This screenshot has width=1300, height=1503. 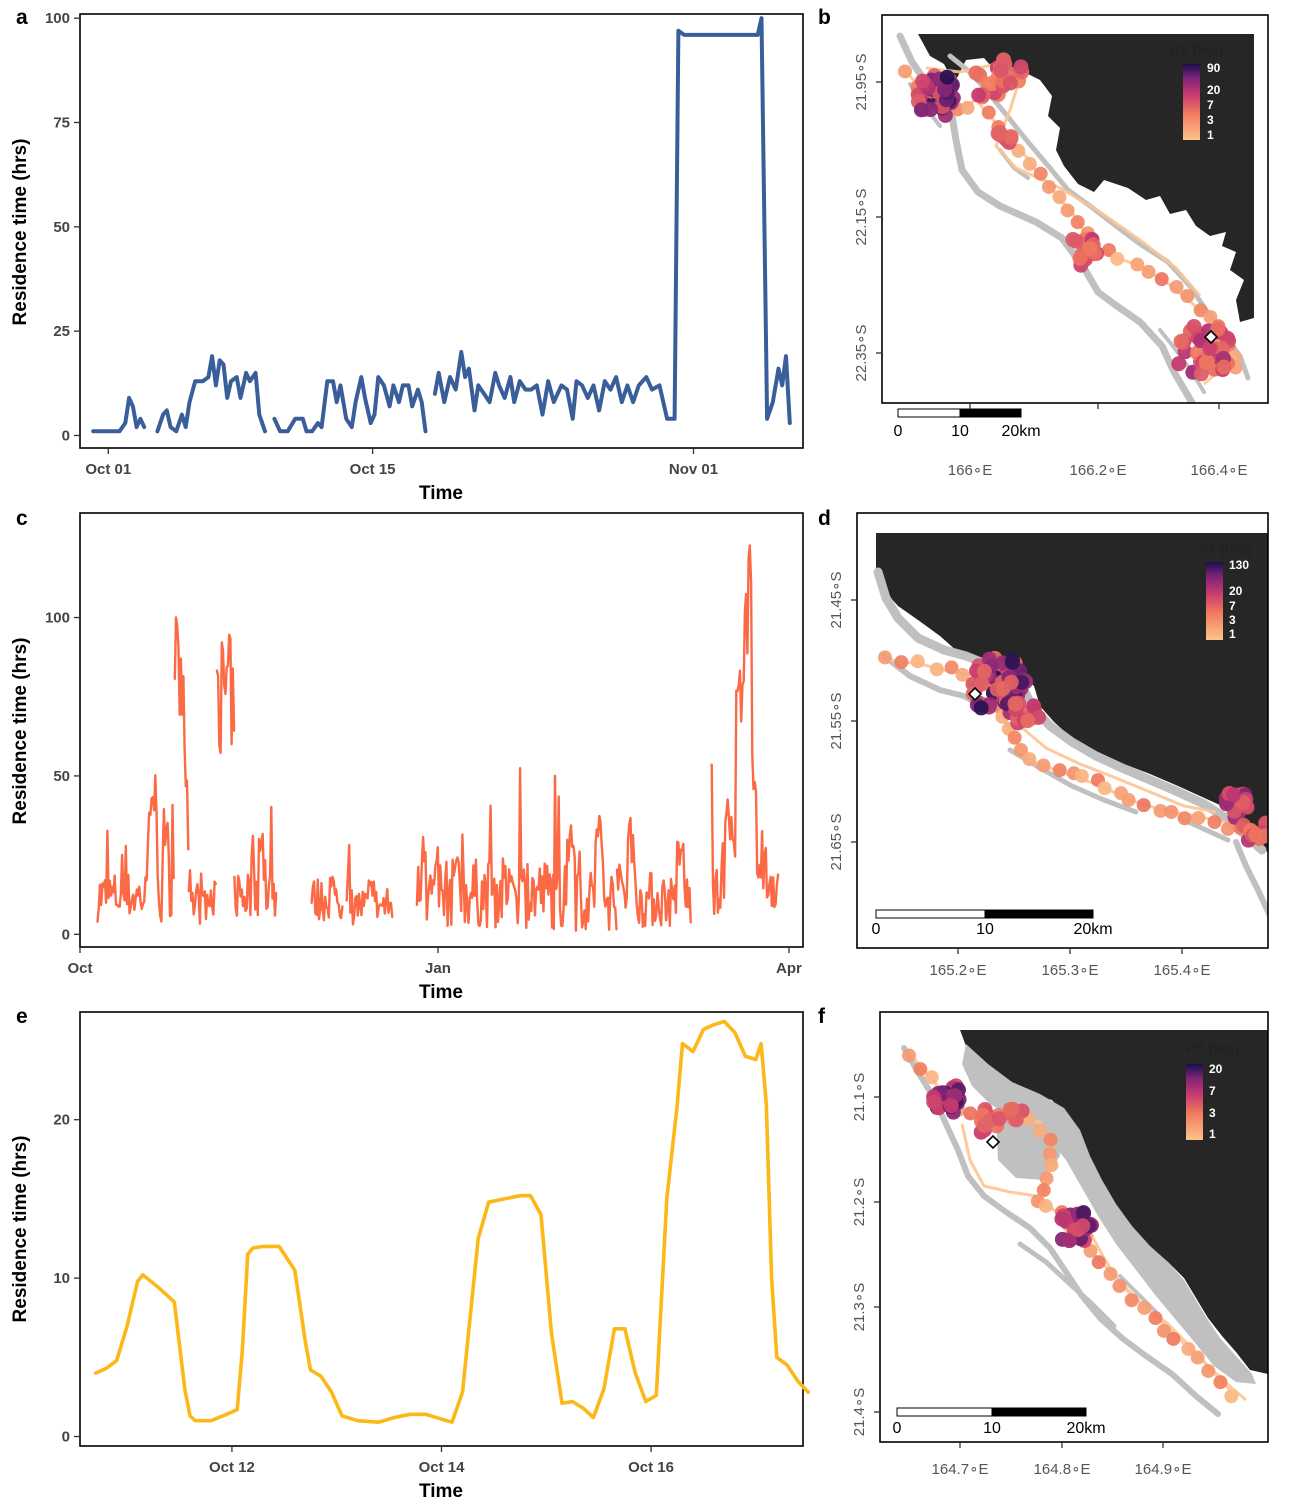 I want to click on map-b-legend-tick: 7, so click(x=1210, y=105).